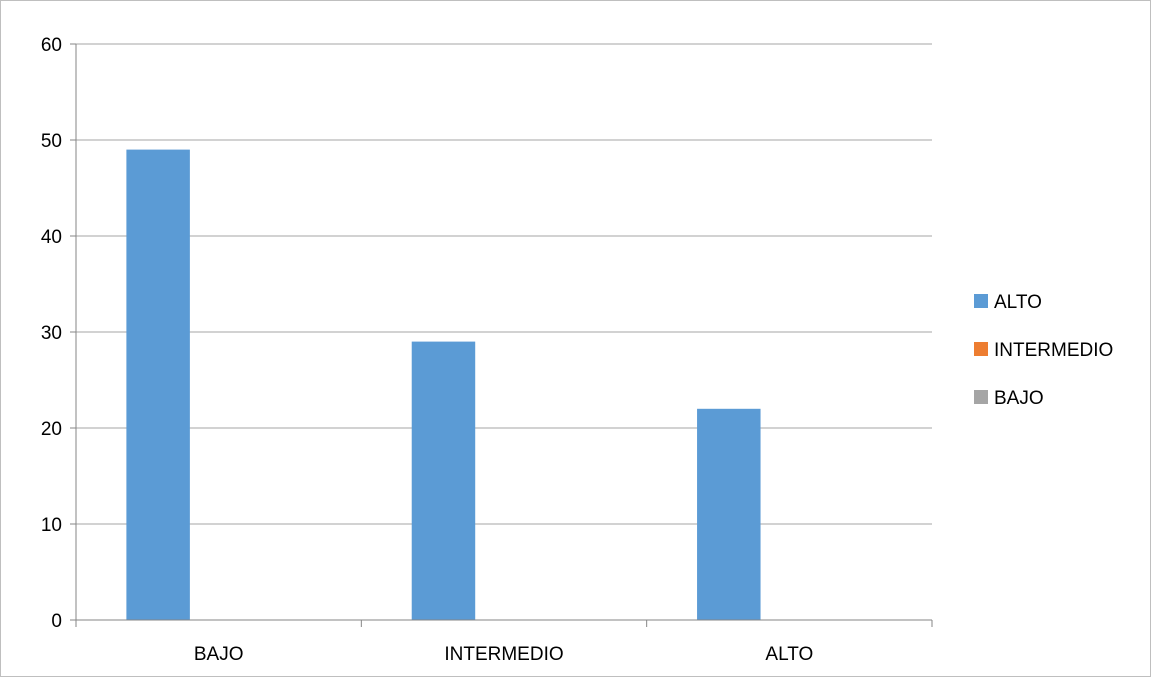 This screenshot has height=678, width=1151. I want to click on y-tick-label-0: 0, so click(56, 621).